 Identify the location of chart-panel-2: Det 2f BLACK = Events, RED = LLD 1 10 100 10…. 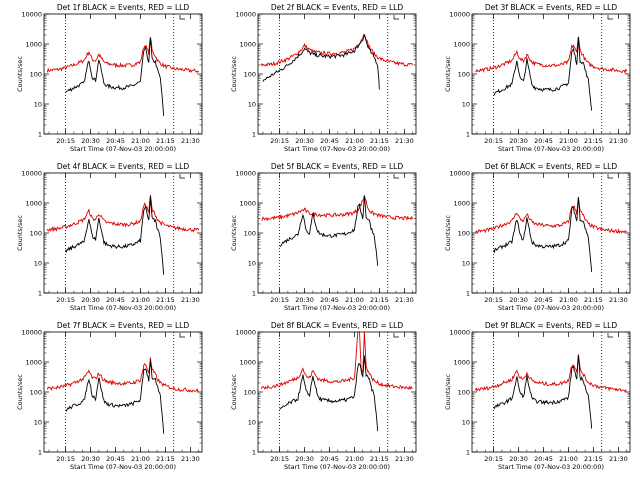
(323, 78).